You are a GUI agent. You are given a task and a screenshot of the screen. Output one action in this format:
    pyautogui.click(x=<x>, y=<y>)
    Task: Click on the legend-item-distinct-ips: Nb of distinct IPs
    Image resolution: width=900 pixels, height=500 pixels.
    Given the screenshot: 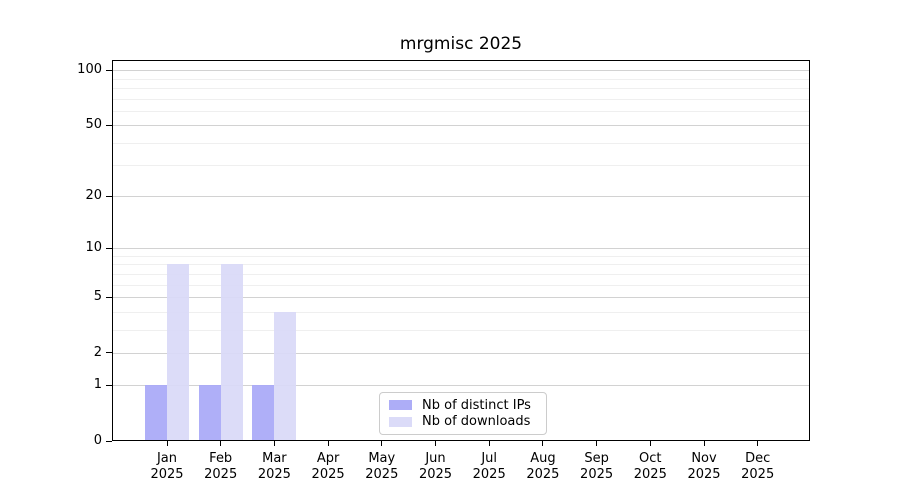 What is the action you would take?
    pyautogui.click(x=463, y=405)
    